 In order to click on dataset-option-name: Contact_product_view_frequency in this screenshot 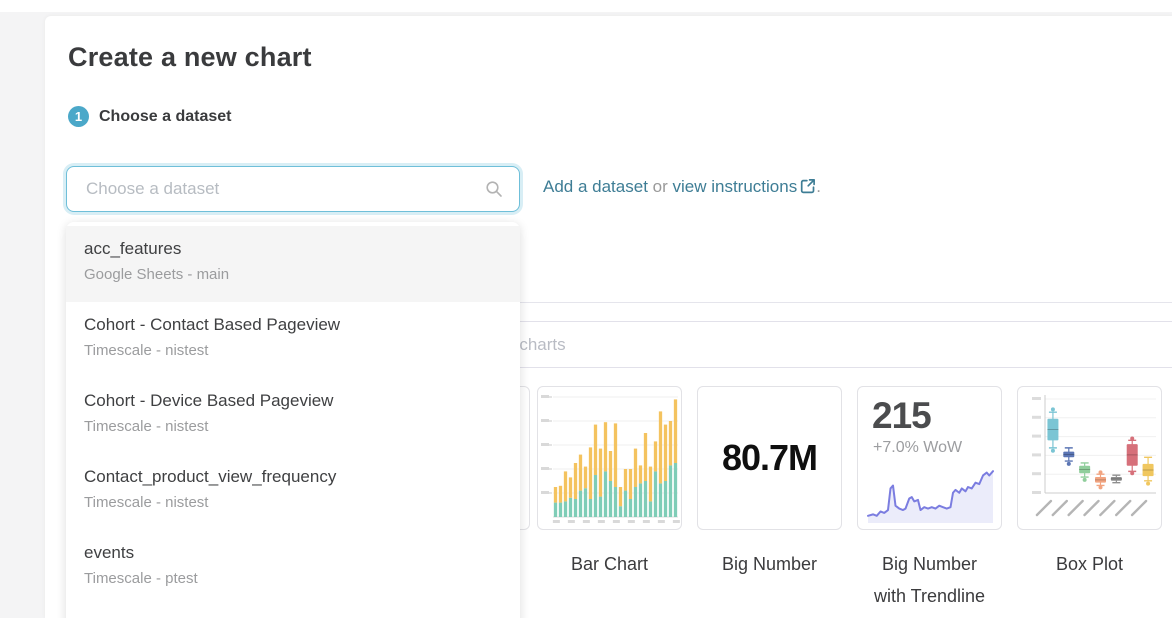, I will do `click(210, 476)`.